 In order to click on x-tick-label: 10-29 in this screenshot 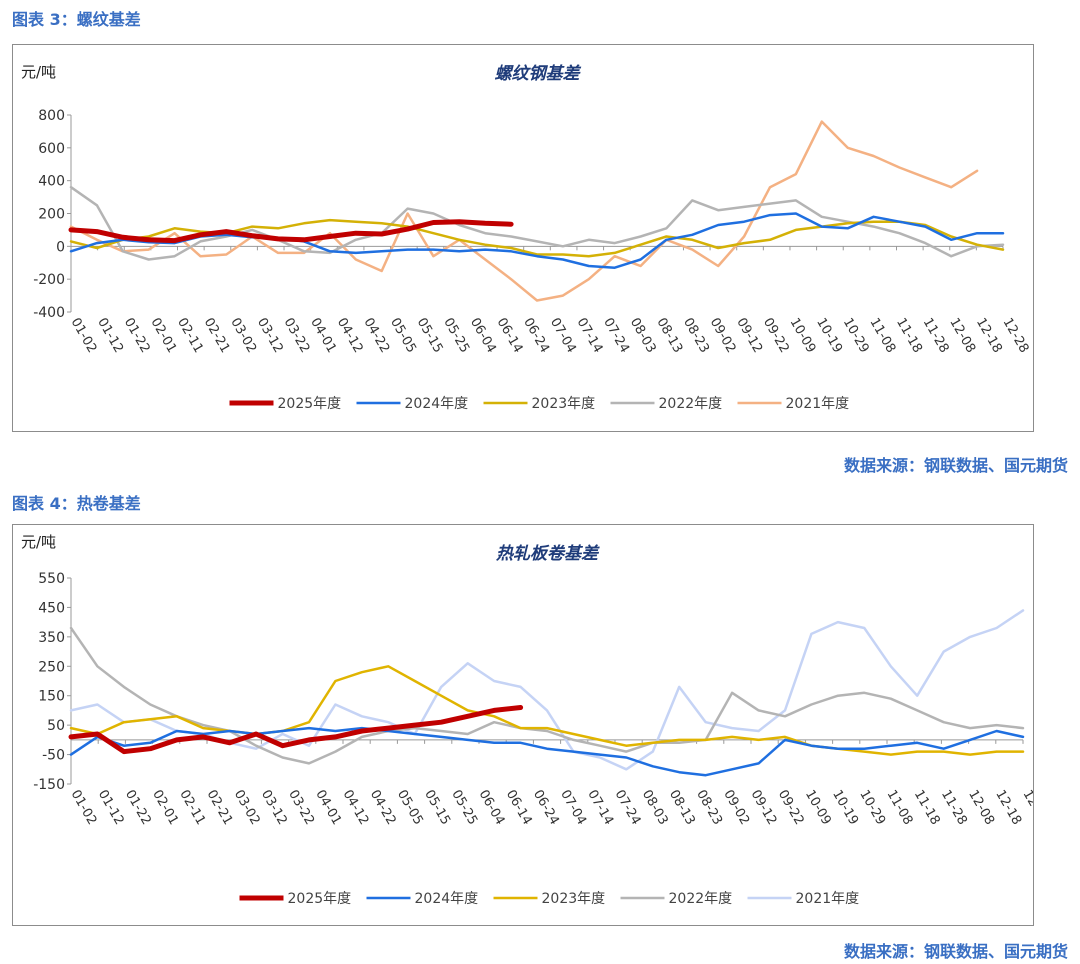, I will do `click(856, 336)`.